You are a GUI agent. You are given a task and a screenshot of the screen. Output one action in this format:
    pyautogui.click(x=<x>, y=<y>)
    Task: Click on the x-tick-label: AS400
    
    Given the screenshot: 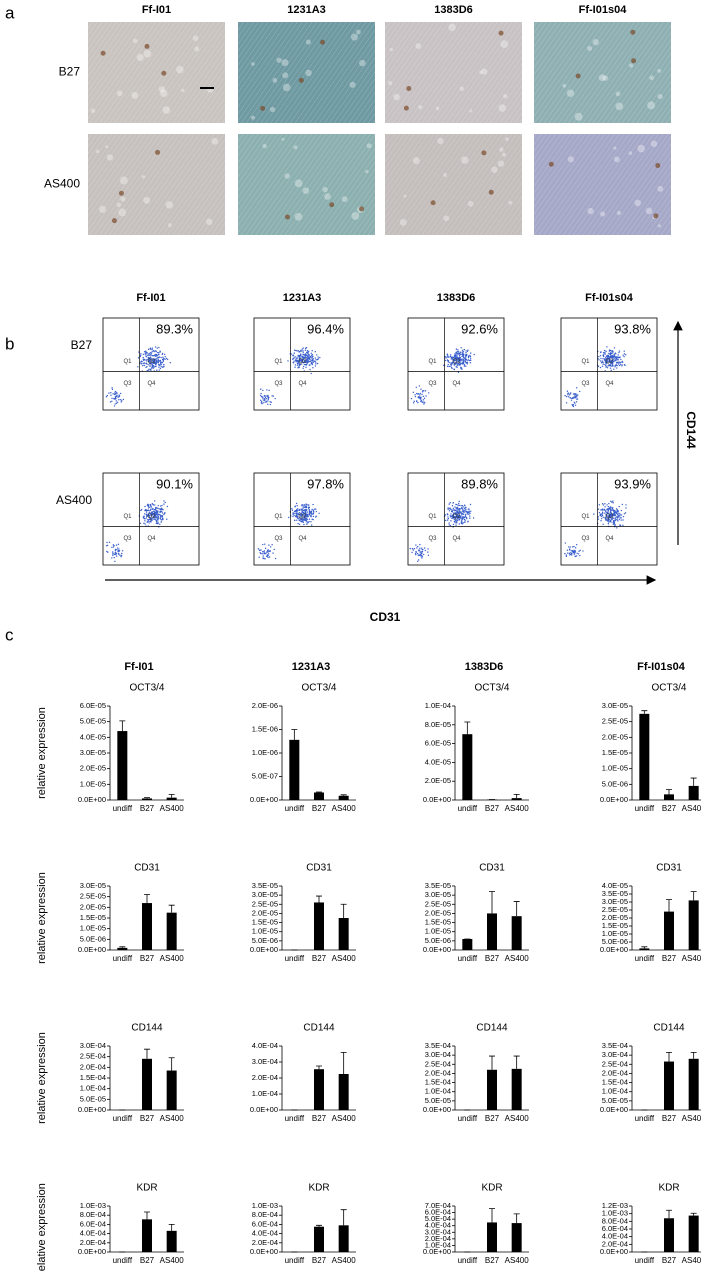 What is the action you would take?
    pyautogui.click(x=517, y=1118)
    